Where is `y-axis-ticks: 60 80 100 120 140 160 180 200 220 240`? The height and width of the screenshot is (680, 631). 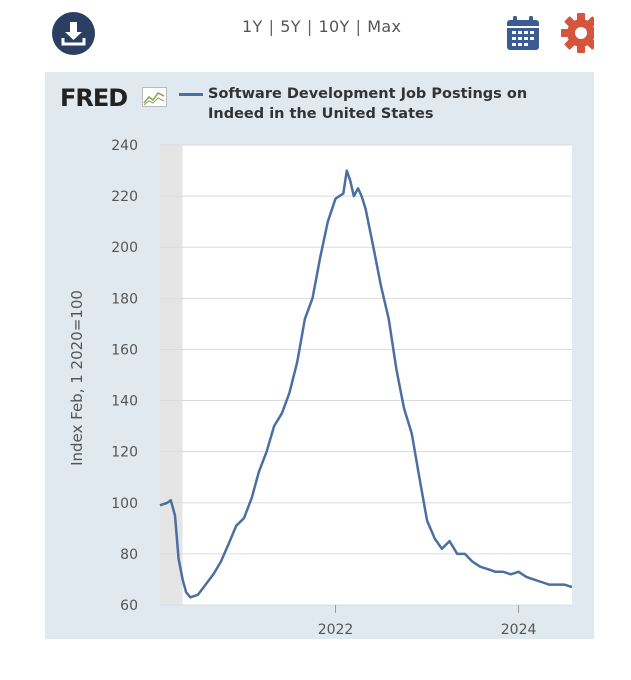 y-axis-ticks: 60 80 100 120 140 160 180 200 220 240 is located at coordinates (124, 376).